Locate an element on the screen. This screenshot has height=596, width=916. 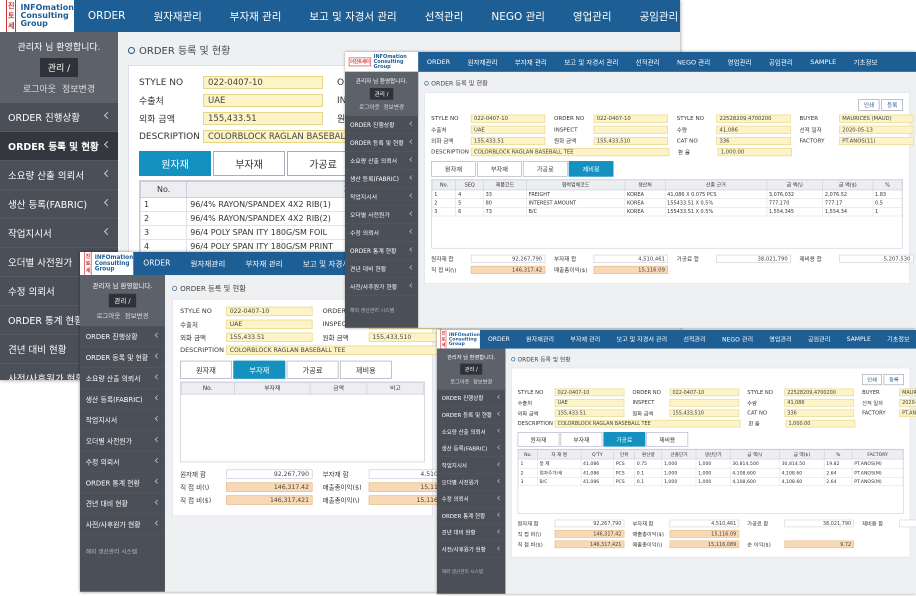
field-value: 22528209,4700200 is located at coordinates (753, 118).